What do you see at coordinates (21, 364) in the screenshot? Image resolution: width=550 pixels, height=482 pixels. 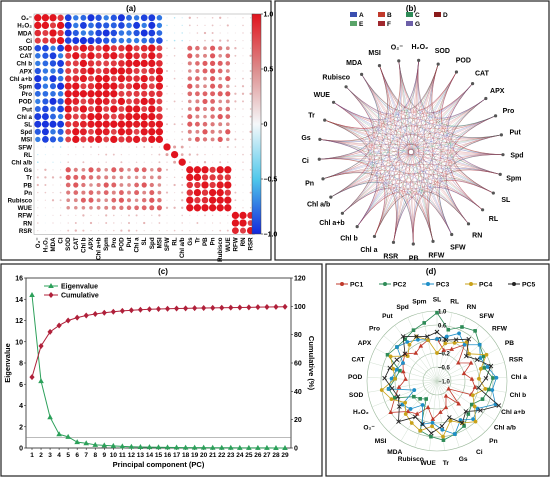 I see `scree-y-tick-label: 8` at bounding box center [21, 364].